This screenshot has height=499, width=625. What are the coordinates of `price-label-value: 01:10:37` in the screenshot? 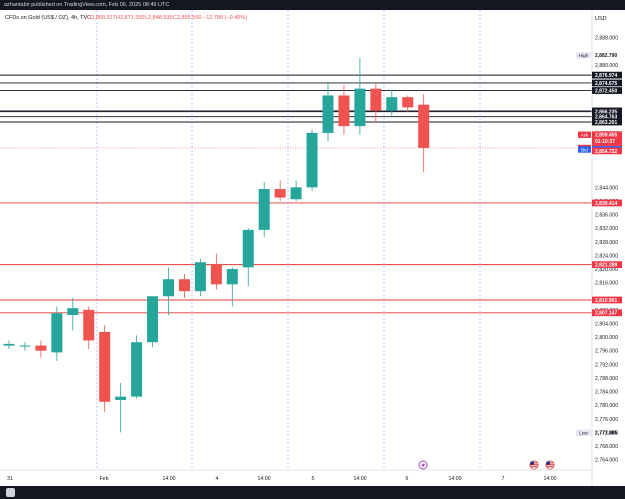 It's located at (605, 142).